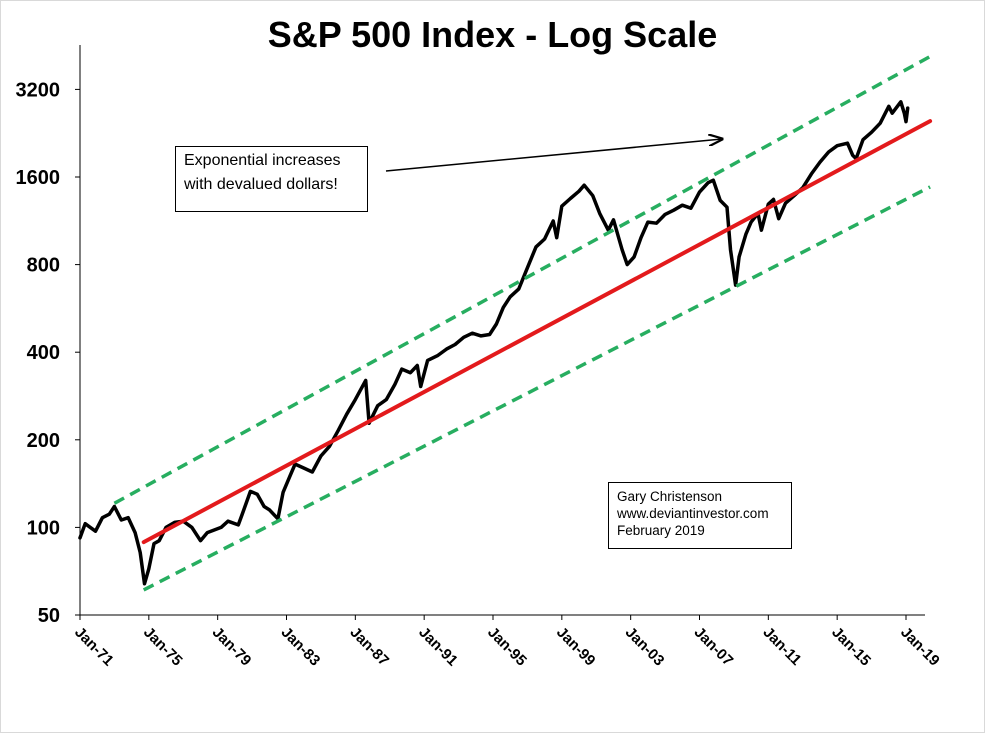 The image size is (985, 733). I want to click on x-tick-label: Jan-19, so click(920, 647).